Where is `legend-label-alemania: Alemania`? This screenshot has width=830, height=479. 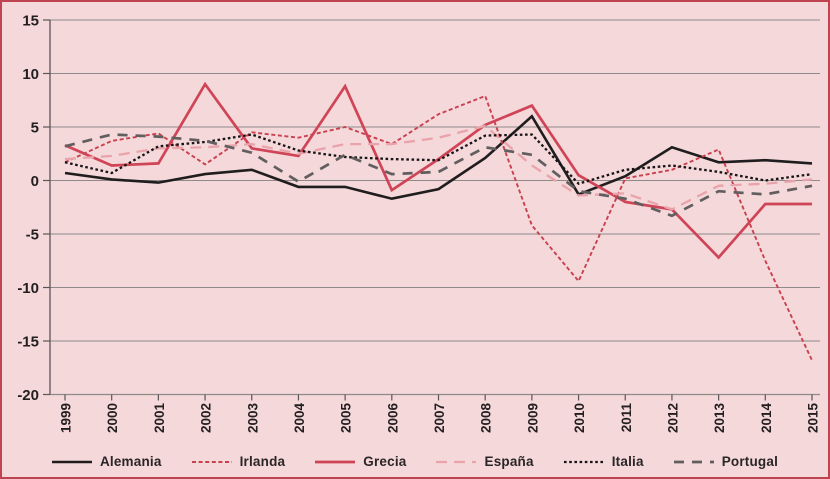 legend-label-alemania: Alemania is located at coordinates (130, 461).